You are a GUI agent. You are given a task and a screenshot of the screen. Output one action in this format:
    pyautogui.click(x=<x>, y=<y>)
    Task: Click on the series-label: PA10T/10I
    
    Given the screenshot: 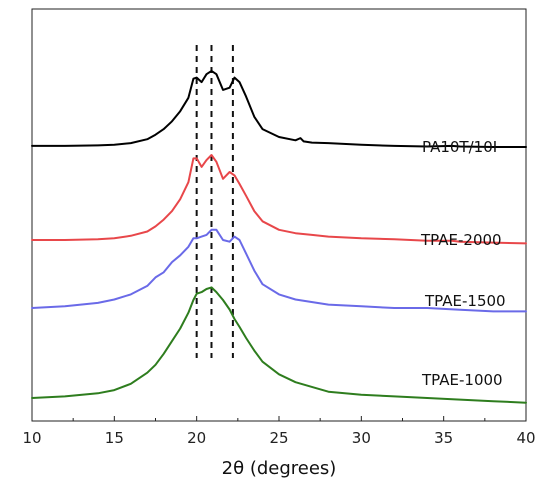 What is the action you would take?
    pyautogui.click(x=459, y=147)
    